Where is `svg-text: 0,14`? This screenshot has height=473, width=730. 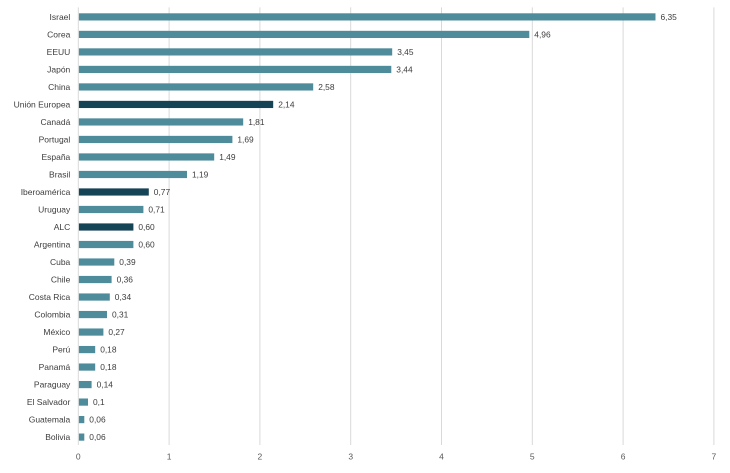 svg-text: 0,14 is located at coordinates (105, 385).